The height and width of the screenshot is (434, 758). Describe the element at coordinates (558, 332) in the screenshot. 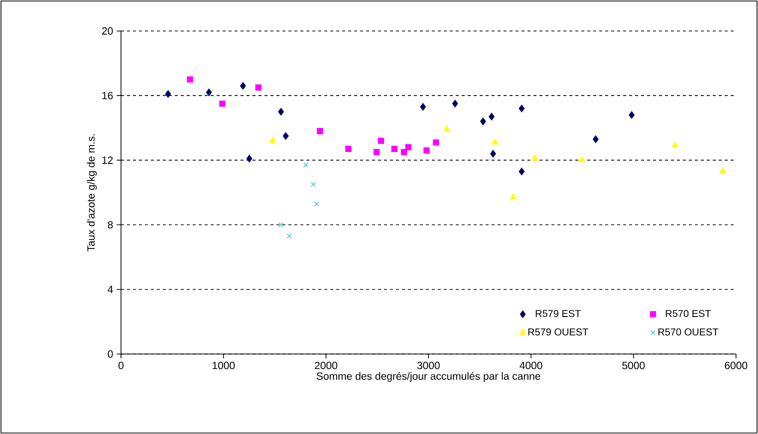

I see `legend-label: R579 OUEST` at that location.